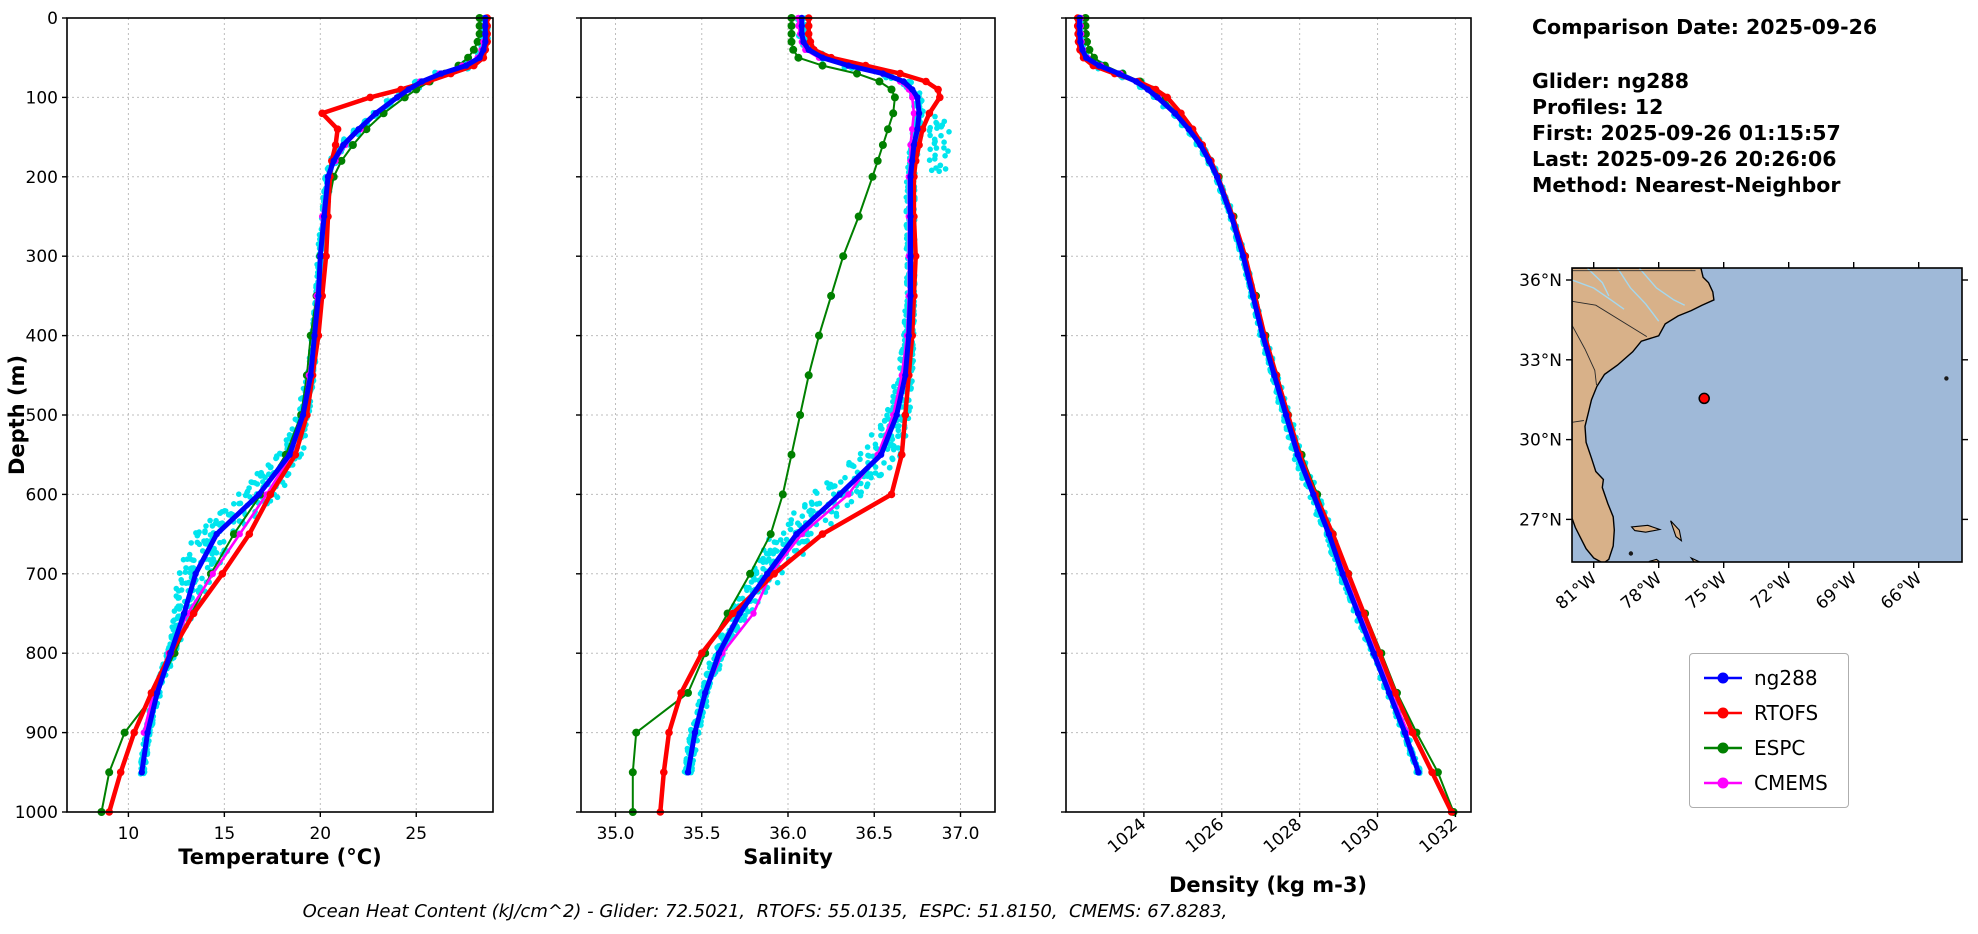  I want to click on density-tick-label: 1030, so click(1361, 836).